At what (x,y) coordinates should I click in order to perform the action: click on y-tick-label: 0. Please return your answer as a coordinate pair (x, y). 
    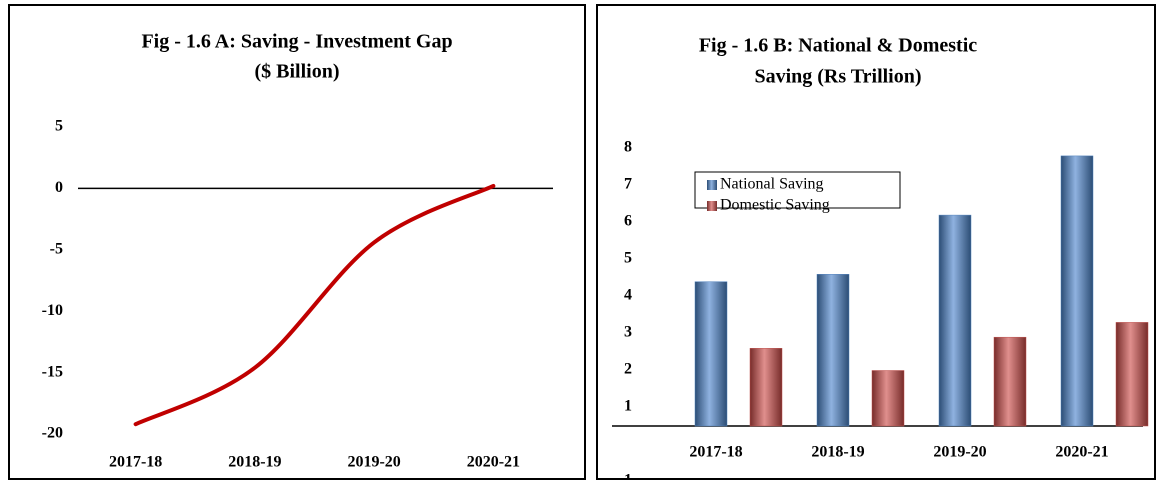
    Looking at the image, I should click on (59, 187).